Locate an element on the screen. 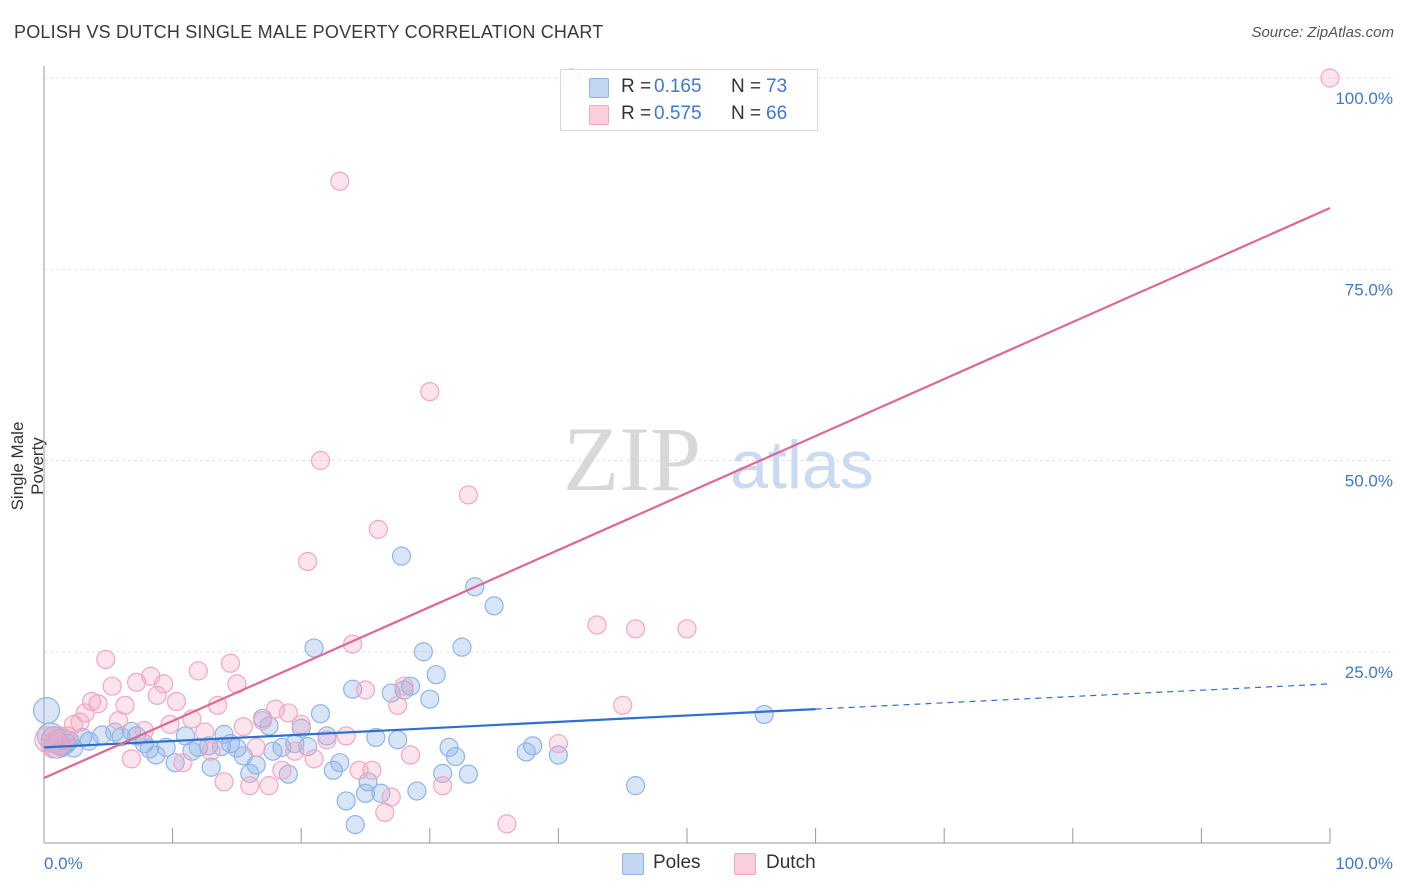 This screenshot has width=1406, height=892. legend-n-value: 73 is located at coordinates (777, 86).